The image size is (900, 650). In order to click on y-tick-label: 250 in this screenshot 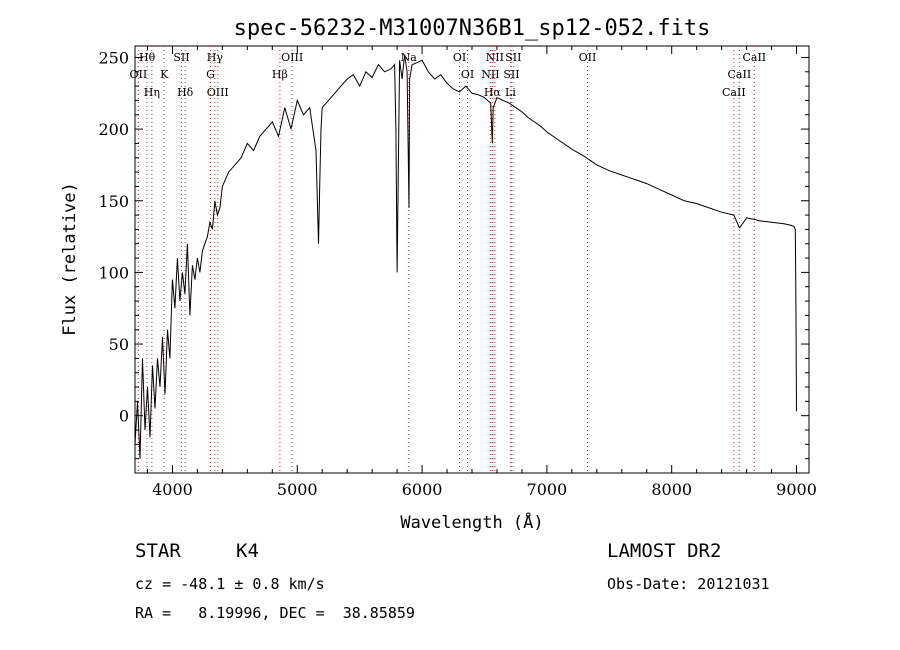, I will do `click(113, 57)`.